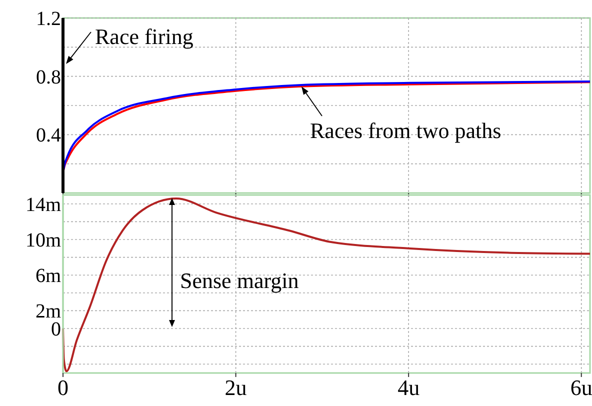 This screenshot has width=592, height=406. Describe the element at coordinates (43, 205) in the screenshot. I see `y-tick-label: 14m` at that location.